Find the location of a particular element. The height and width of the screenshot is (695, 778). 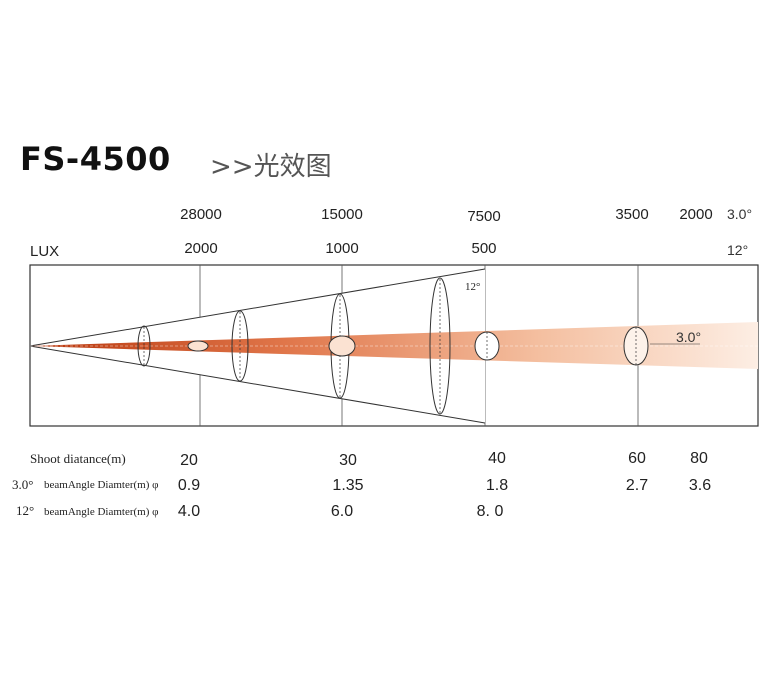

lux-12deg-value: 500 is located at coordinates (484, 248).